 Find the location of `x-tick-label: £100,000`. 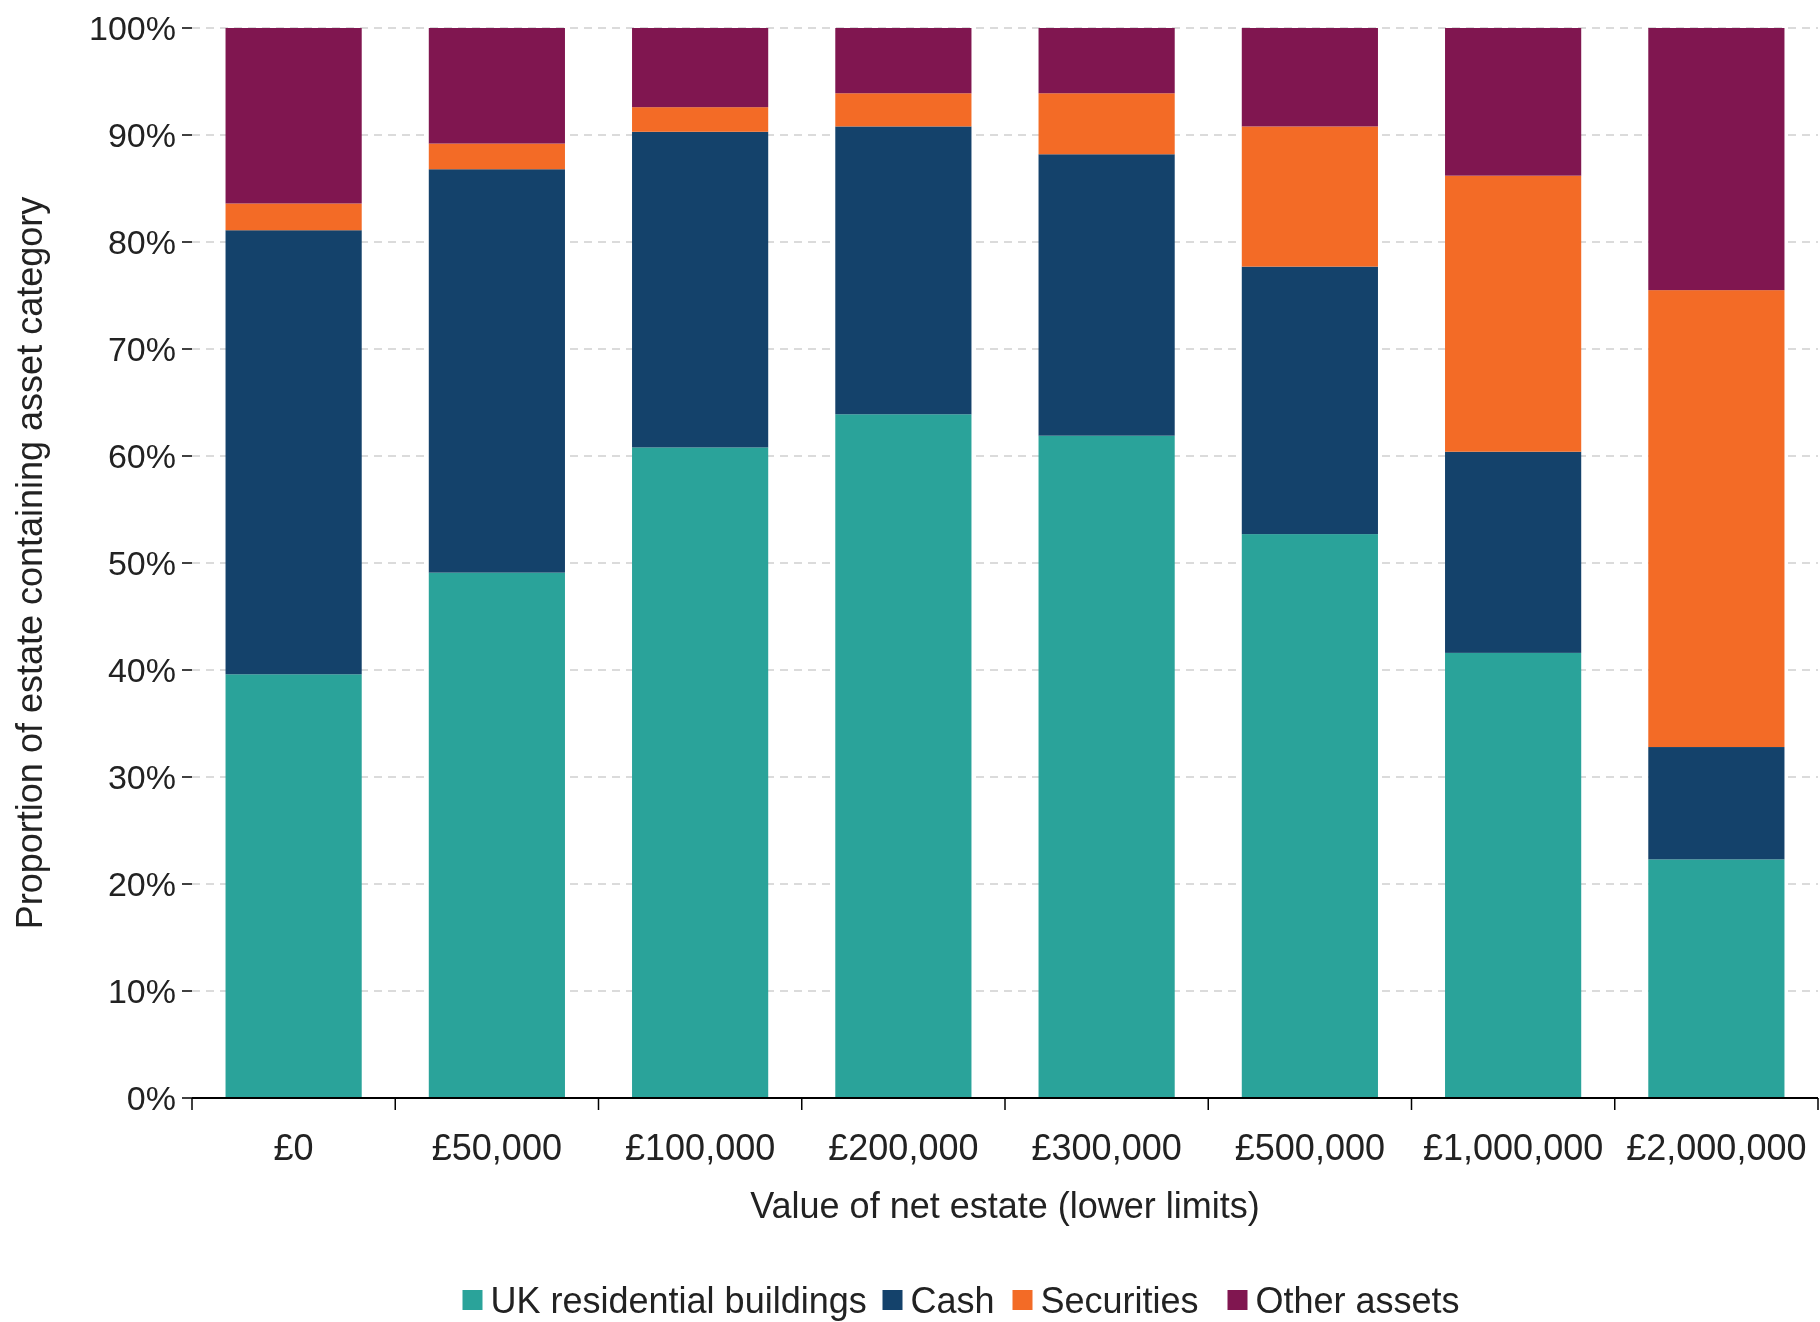

x-tick-label: £100,000 is located at coordinates (700, 1147).